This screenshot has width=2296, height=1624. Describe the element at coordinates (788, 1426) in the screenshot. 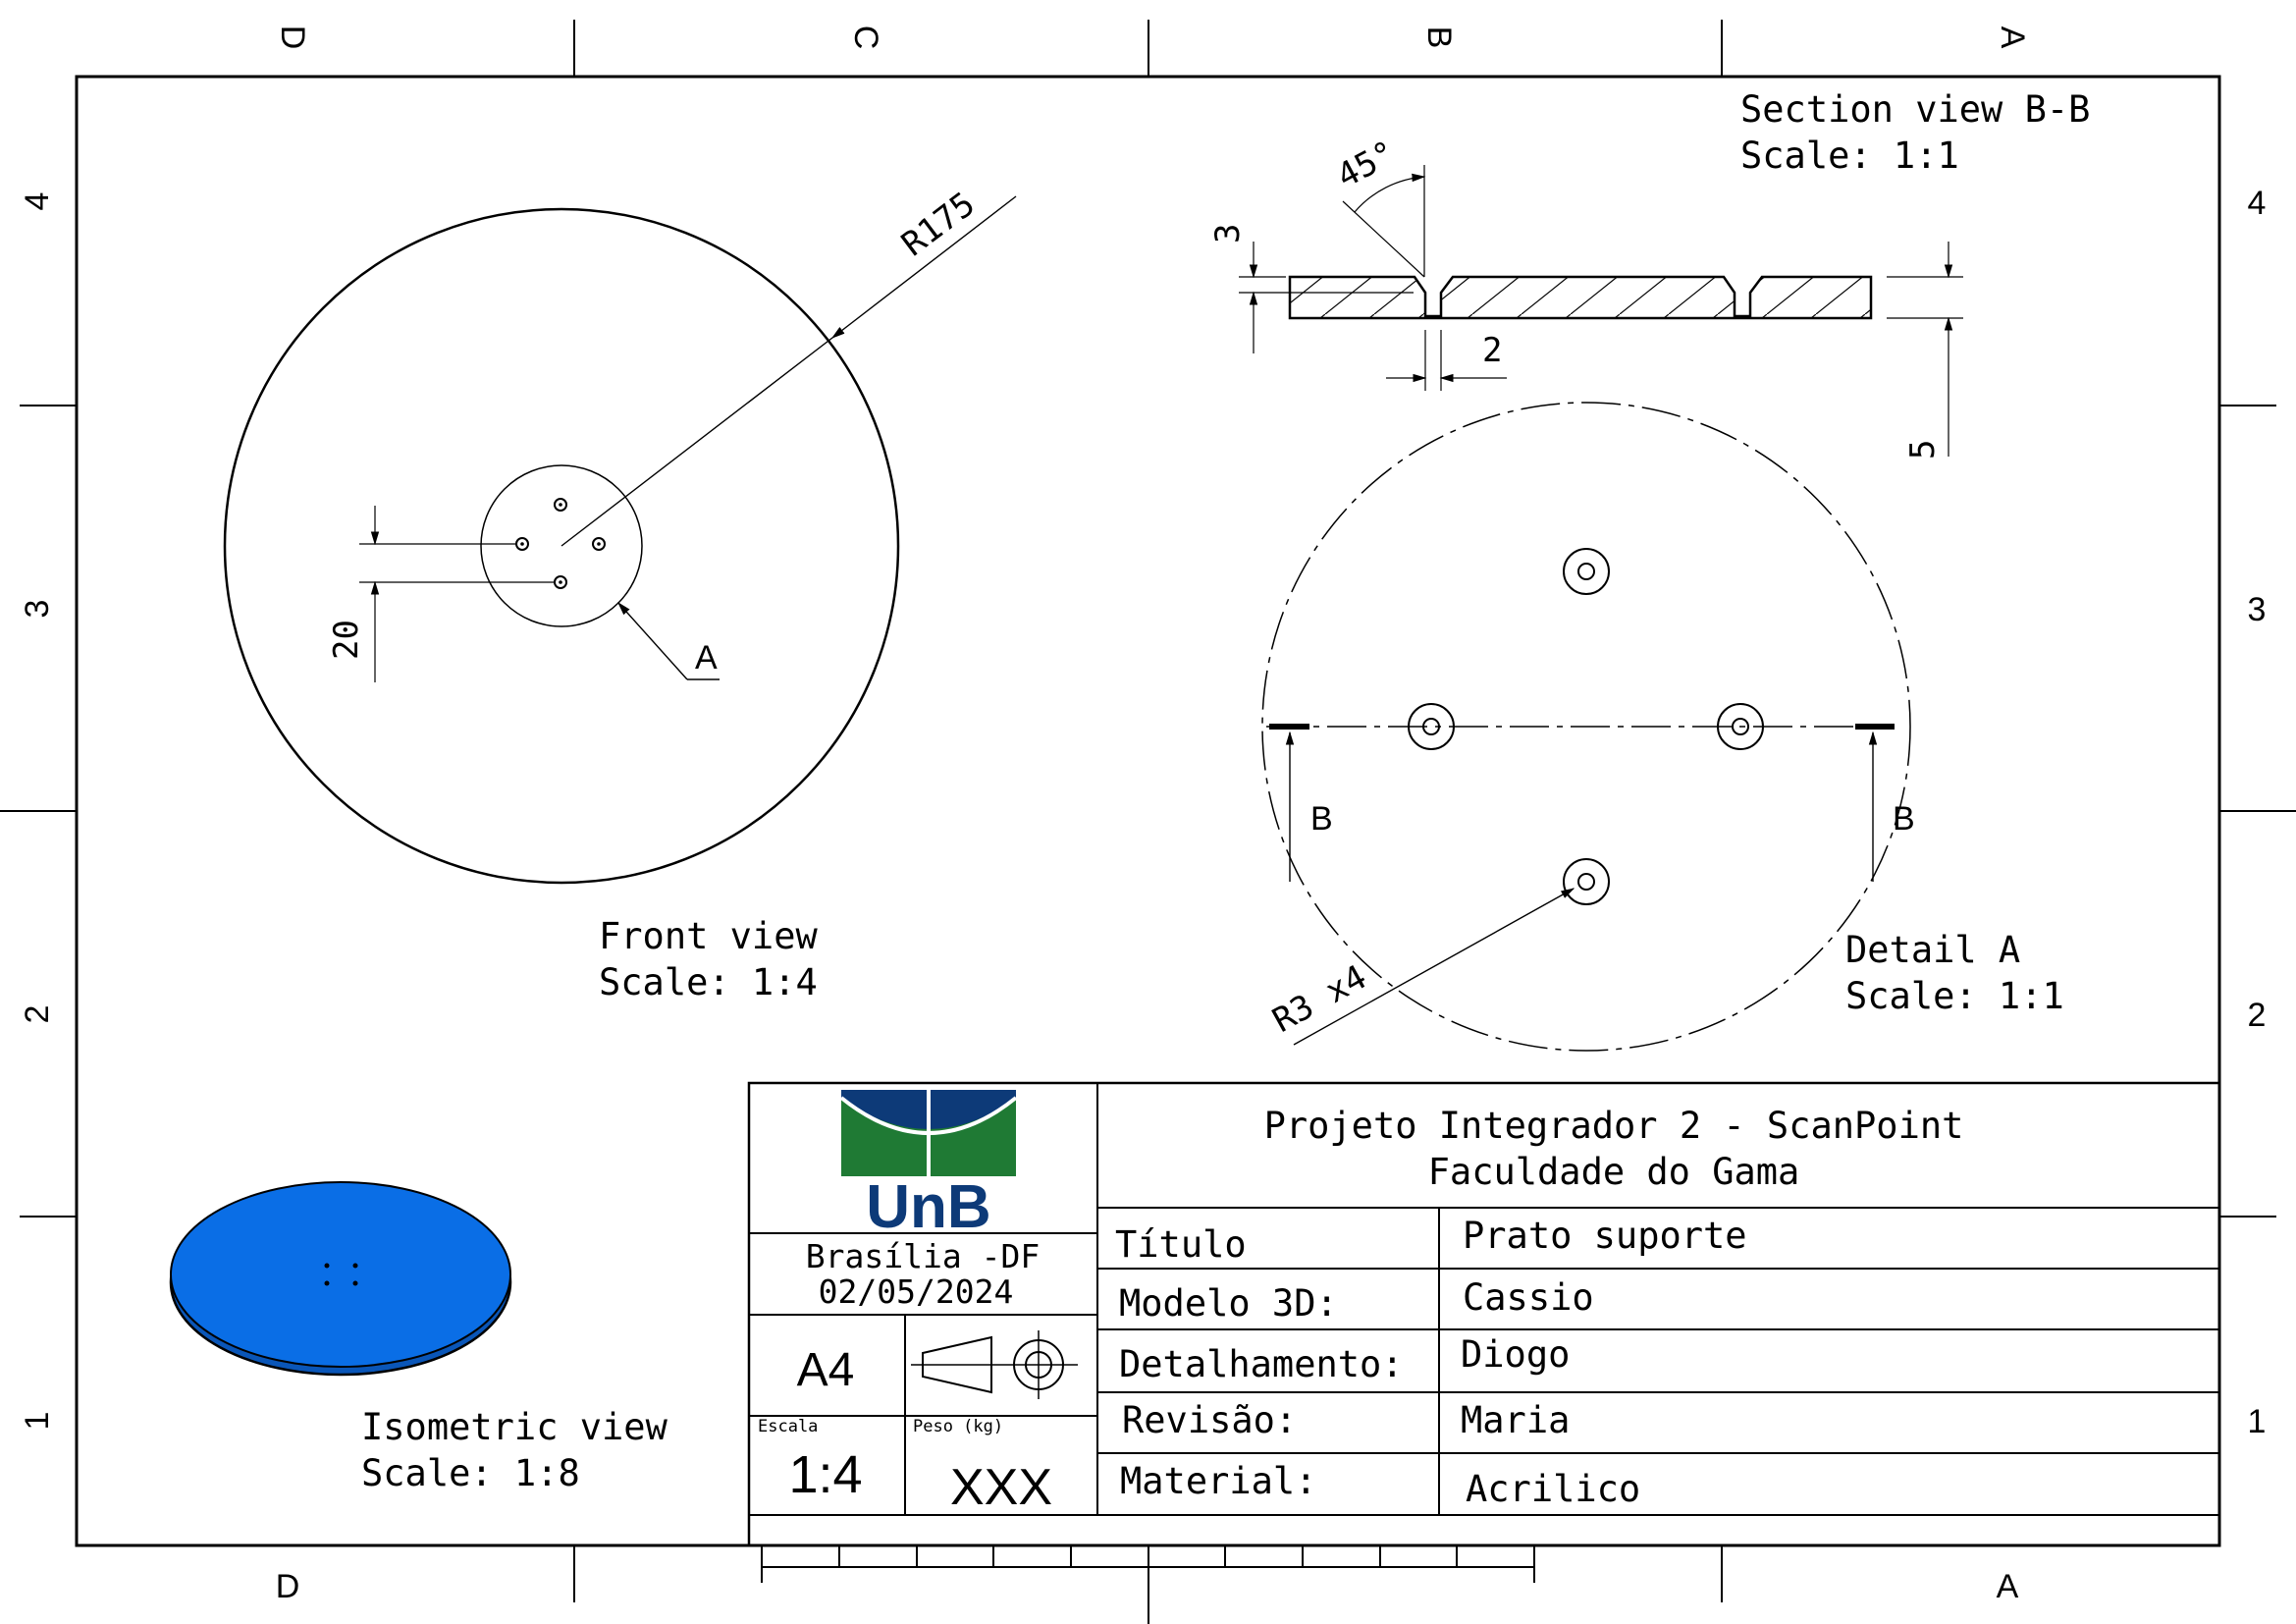

I see `scale-field-label: Escala` at that location.